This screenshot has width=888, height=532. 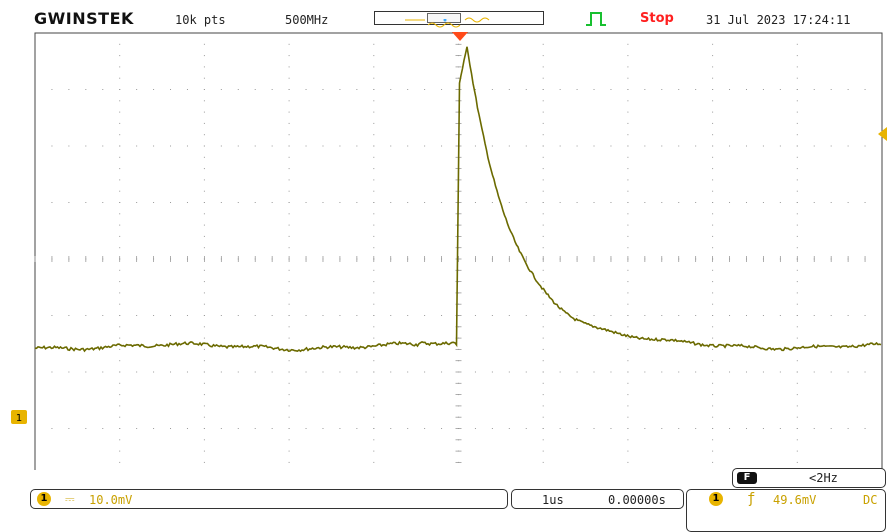 I want to click on ch1-ground-marker-icon: 1, so click(x=19, y=417).